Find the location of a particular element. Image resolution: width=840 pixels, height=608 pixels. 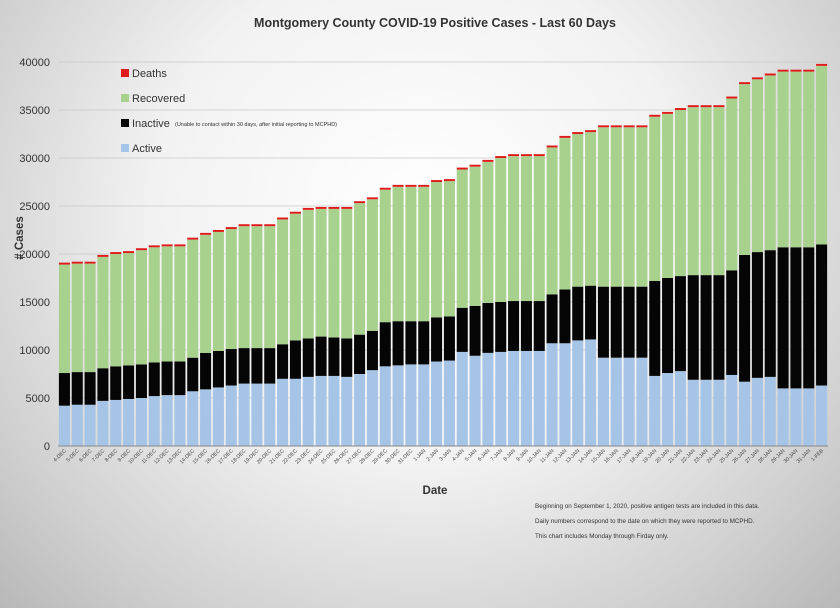

x-tick-label: 4-JAN is located at coordinates (458, 455).